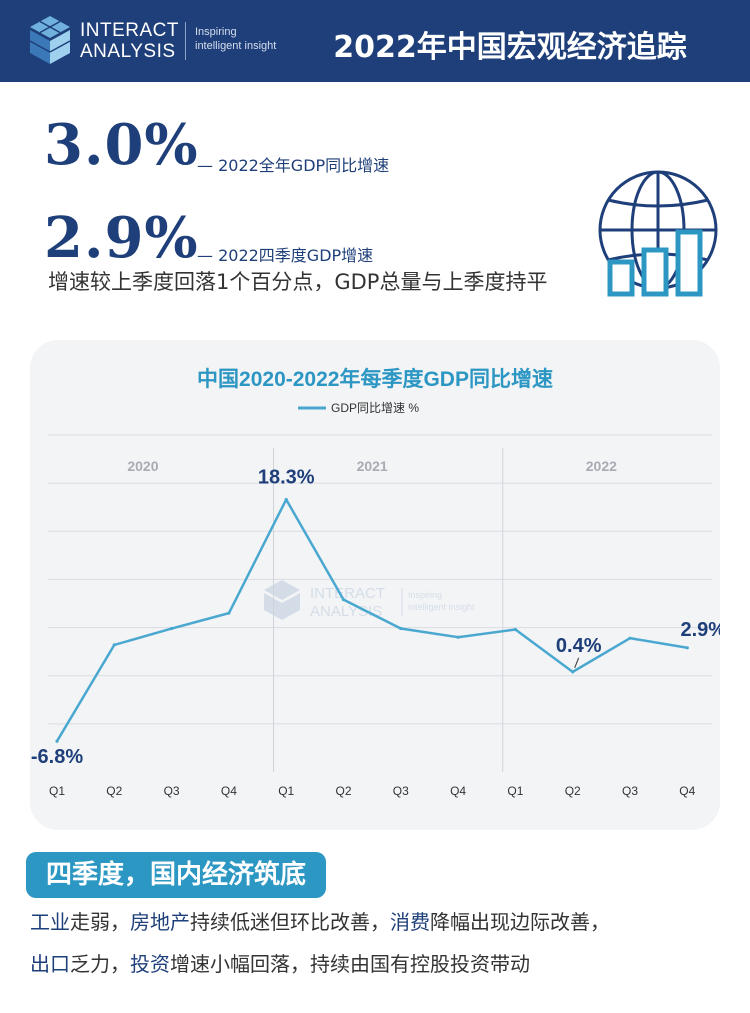  What do you see at coordinates (100, 964) in the screenshot?
I see `body-text: 乏力，` at bounding box center [100, 964].